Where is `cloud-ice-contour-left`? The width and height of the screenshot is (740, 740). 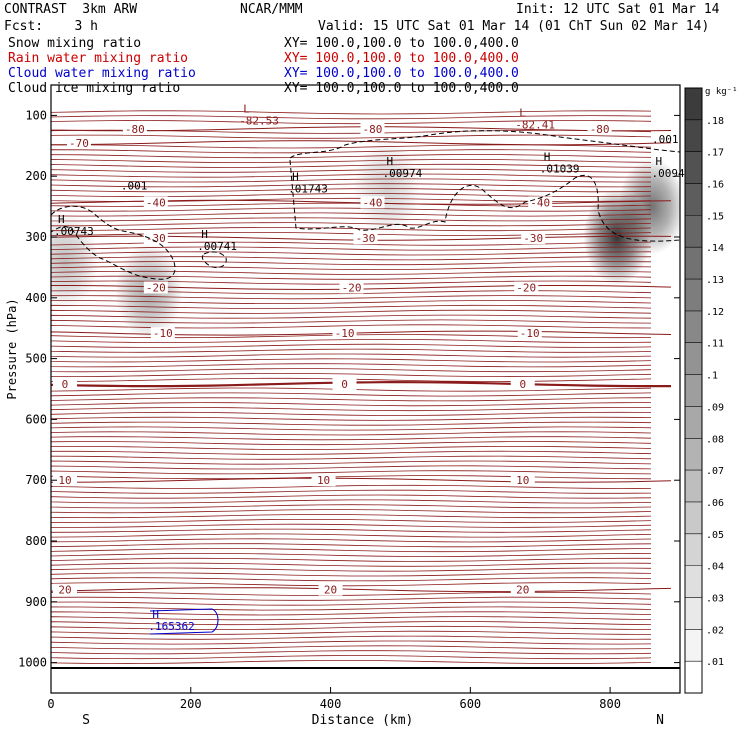
cloud-ice-contour-left is located at coordinates (113, 242).